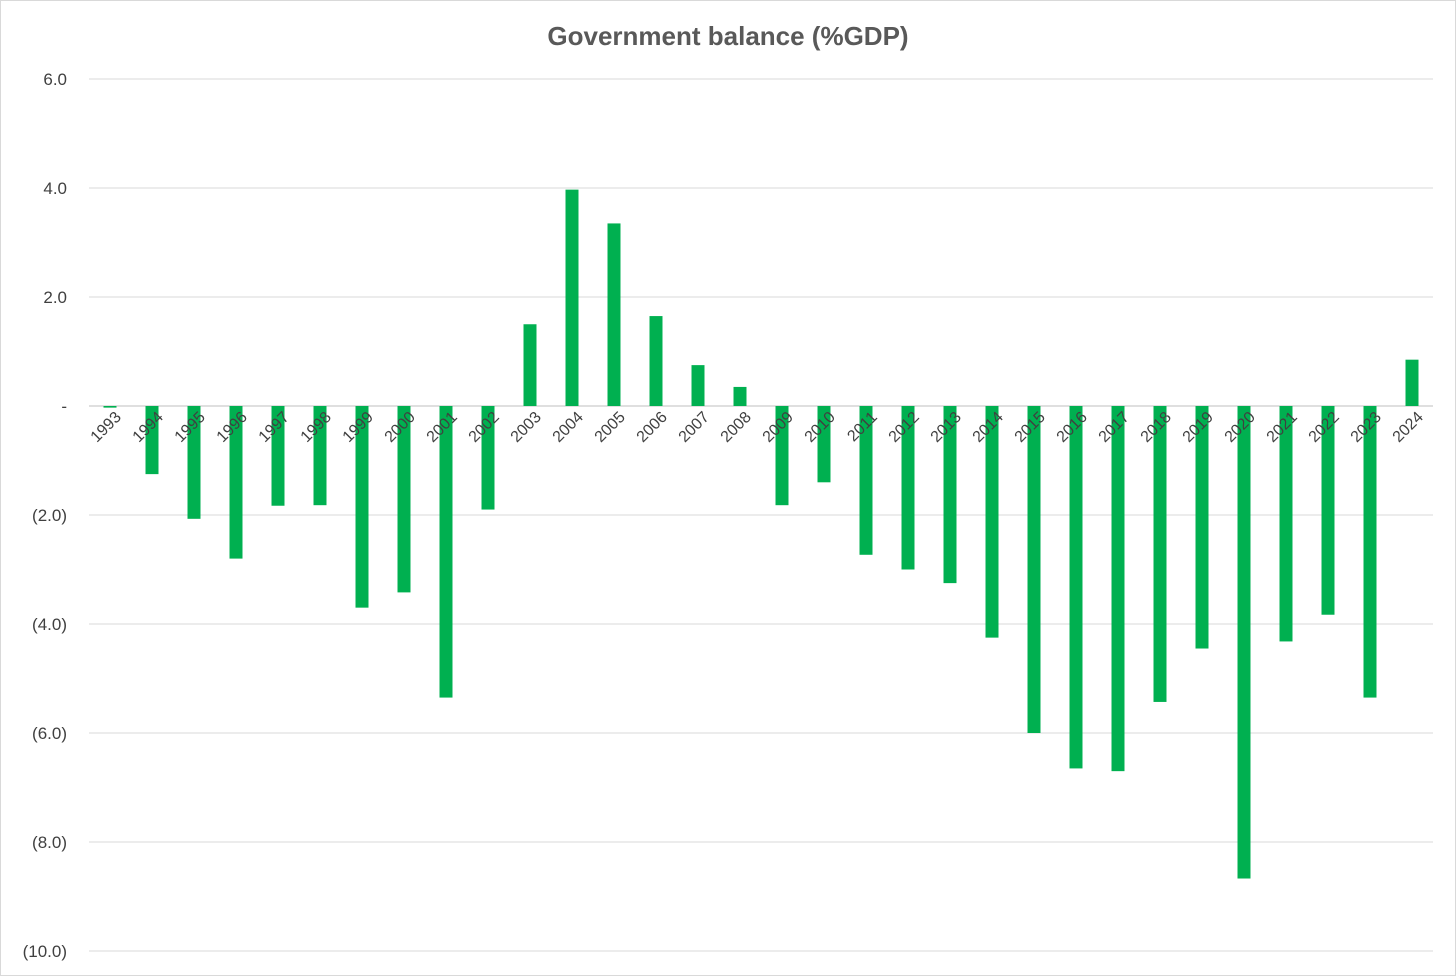 The width and height of the screenshot is (1456, 976). Describe the element at coordinates (1286, 524) in the screenshot. I see `bar-2021` at that location.